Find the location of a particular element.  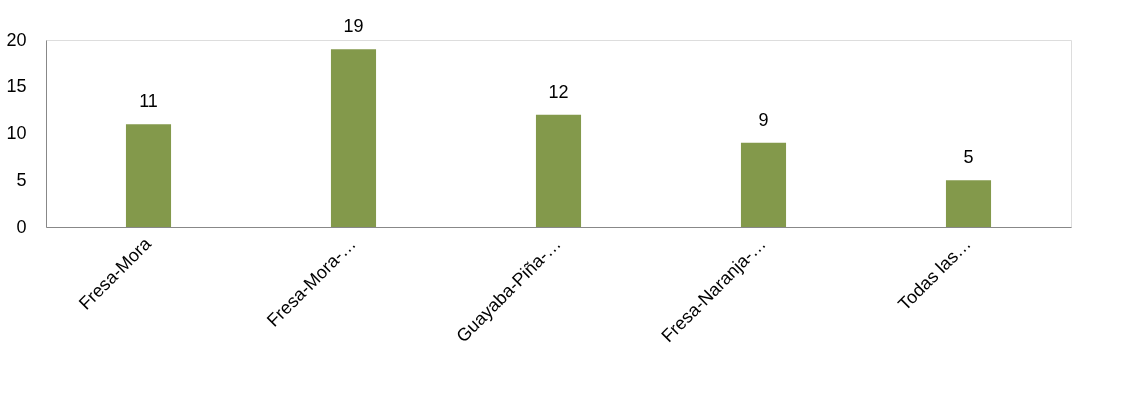

y-tick-label: 15 is located at coordinates (16, 86).